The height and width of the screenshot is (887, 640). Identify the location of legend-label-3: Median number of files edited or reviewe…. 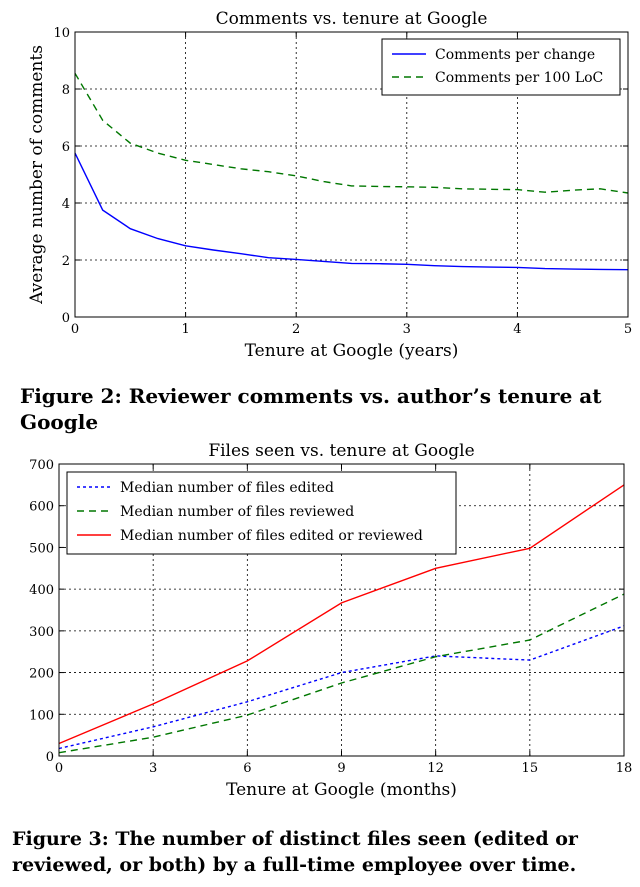
(271, 536).